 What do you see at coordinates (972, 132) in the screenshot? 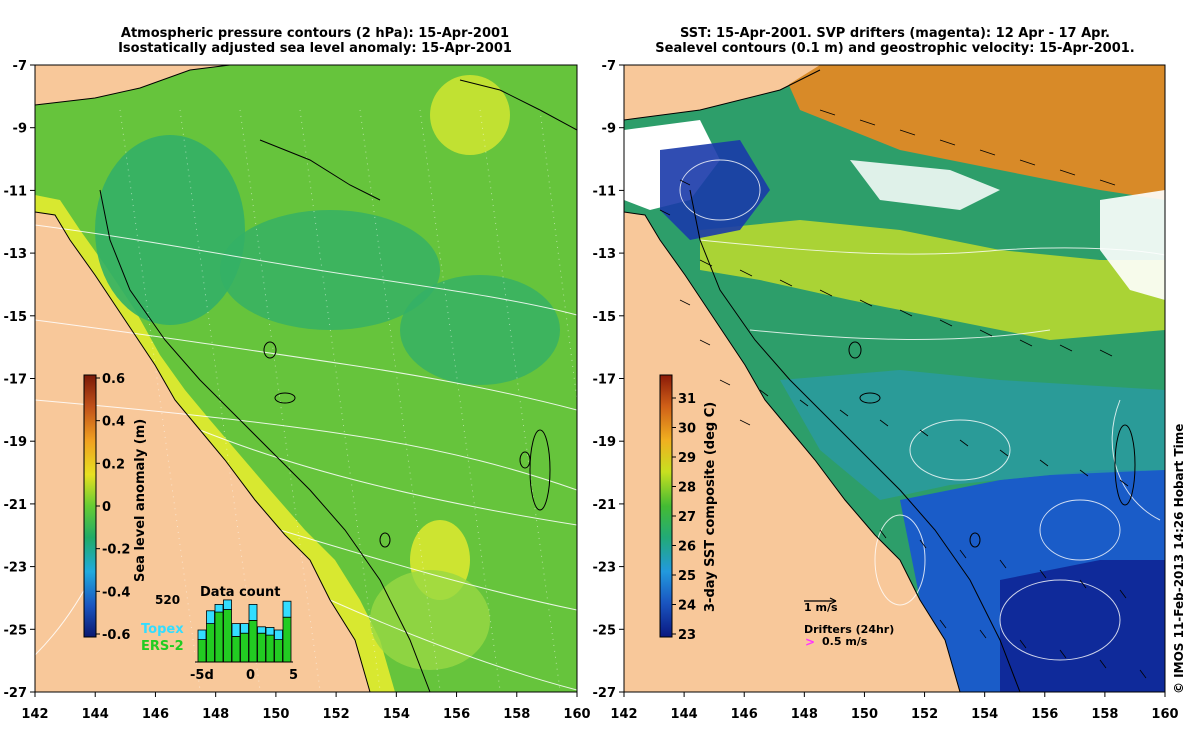
I see `sst-warm-north` at bounding box center [972, 132].